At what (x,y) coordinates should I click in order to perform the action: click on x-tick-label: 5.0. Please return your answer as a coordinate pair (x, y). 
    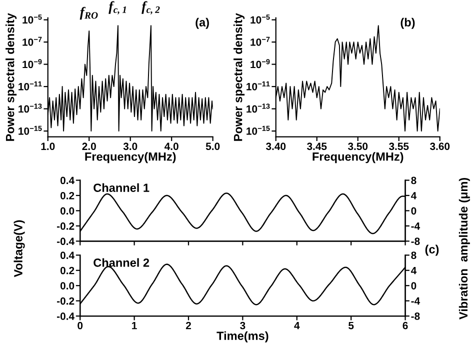
    Looking at the image, I should click on (213, 146).